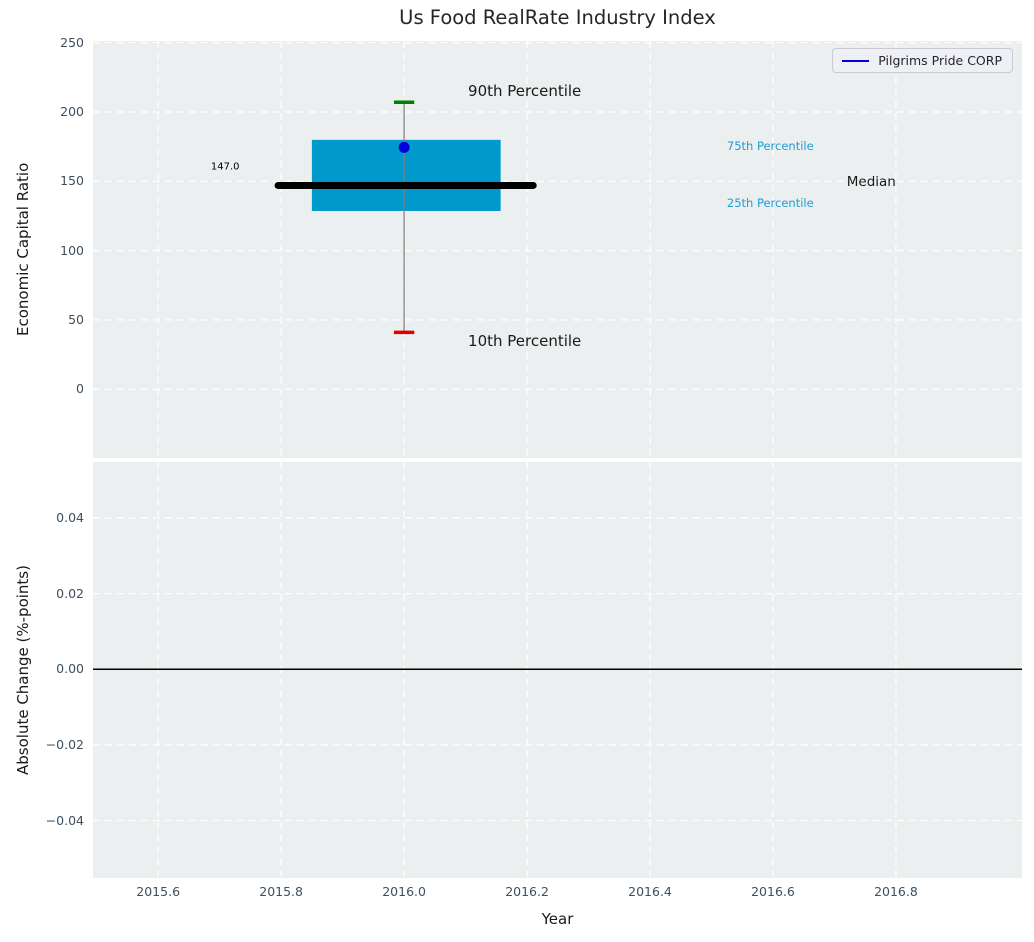 The height and width of the screenshot is (942, 1034). Describe the element at coordinates (80, 389) in the screenshot. I see `y-tick-label: 0` at that location.